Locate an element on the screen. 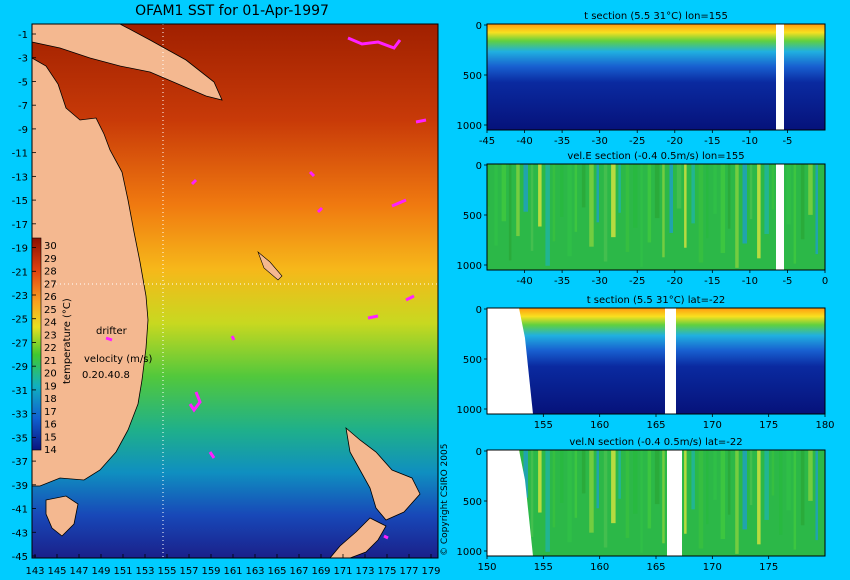 The height and width of the screenshot is (580, 850). latitude-tick-label: -37 is located at coordinates (20, 462).